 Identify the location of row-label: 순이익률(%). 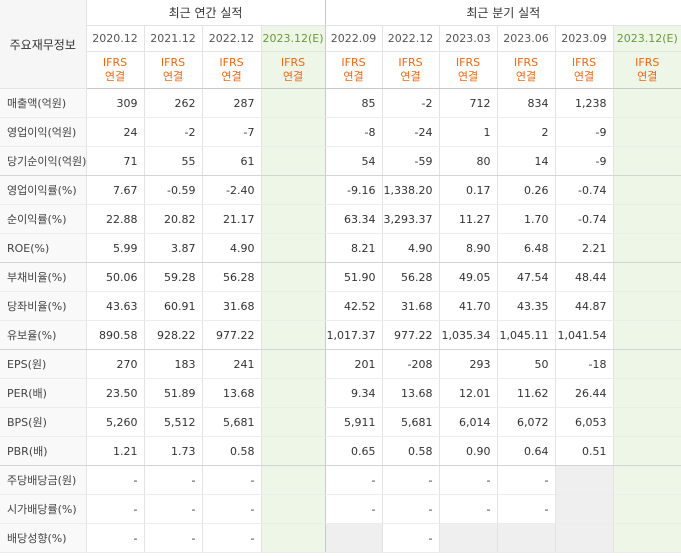
(43, 219).